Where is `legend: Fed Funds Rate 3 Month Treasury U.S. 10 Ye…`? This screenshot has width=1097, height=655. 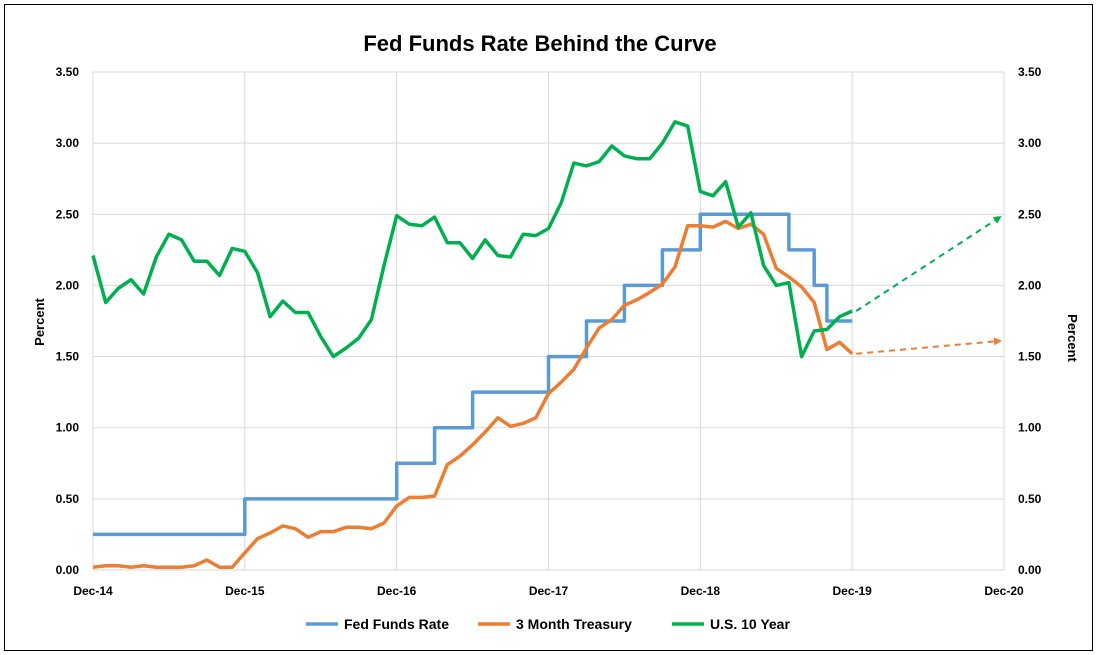 legend: Fed Funds Rate 3 Month Treasury U.S. 10 Ye… is located at coordinates (548, 624).